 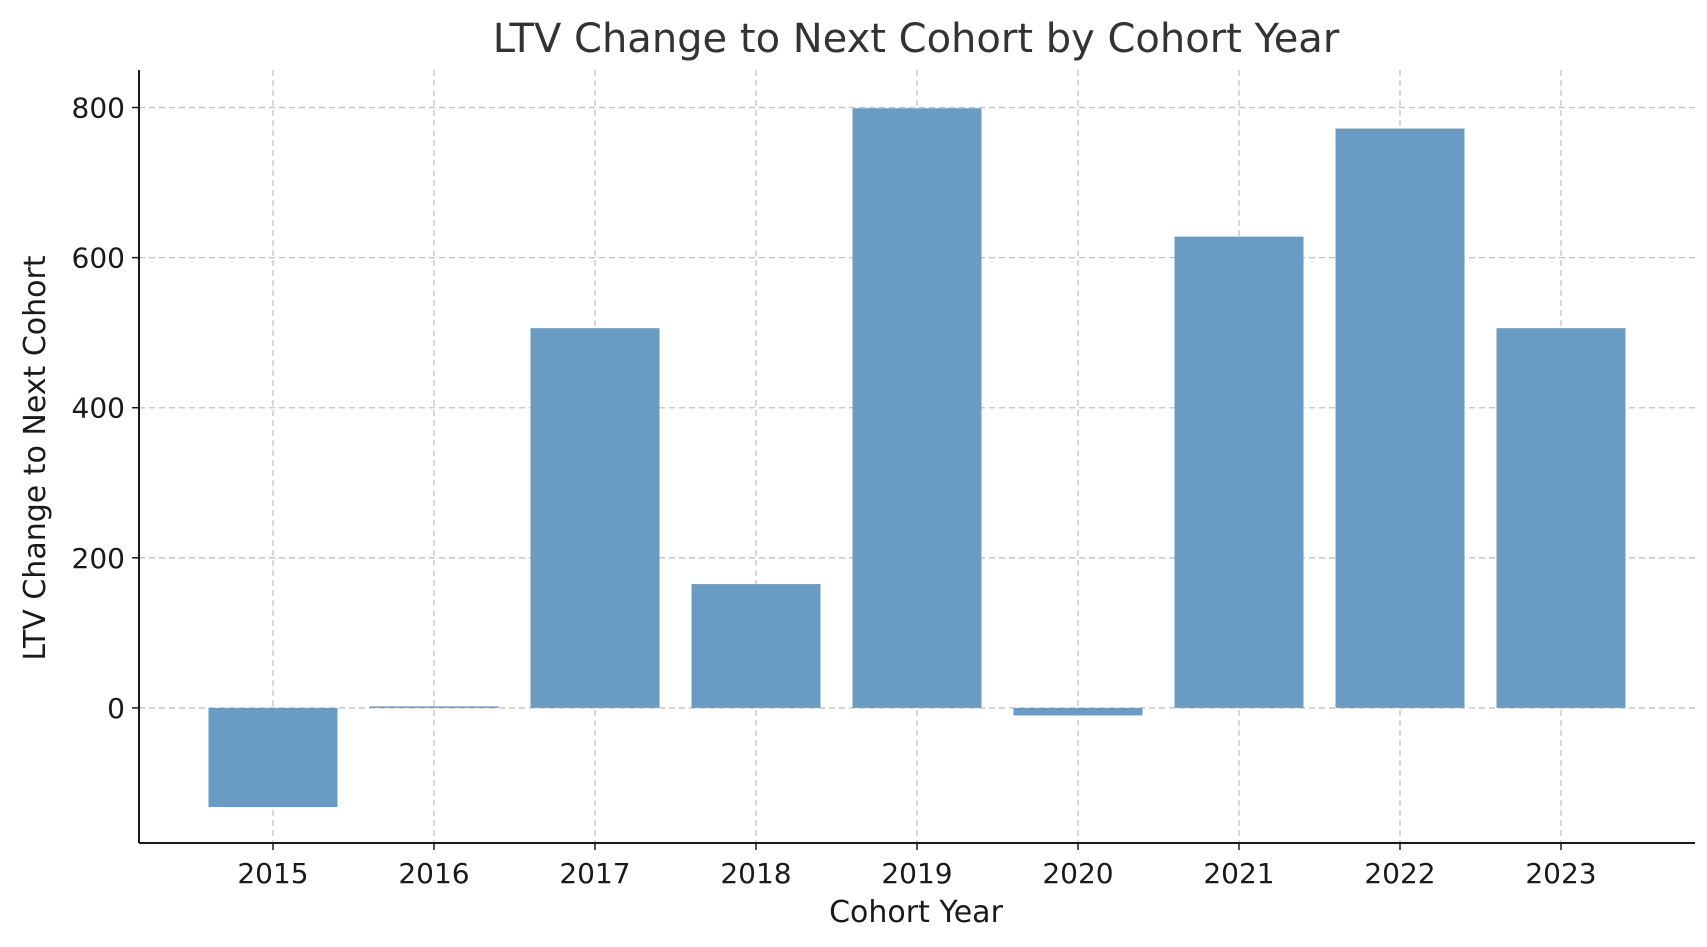 I want to click on x-tick-label: 2023, so click(x=1560, y=873).